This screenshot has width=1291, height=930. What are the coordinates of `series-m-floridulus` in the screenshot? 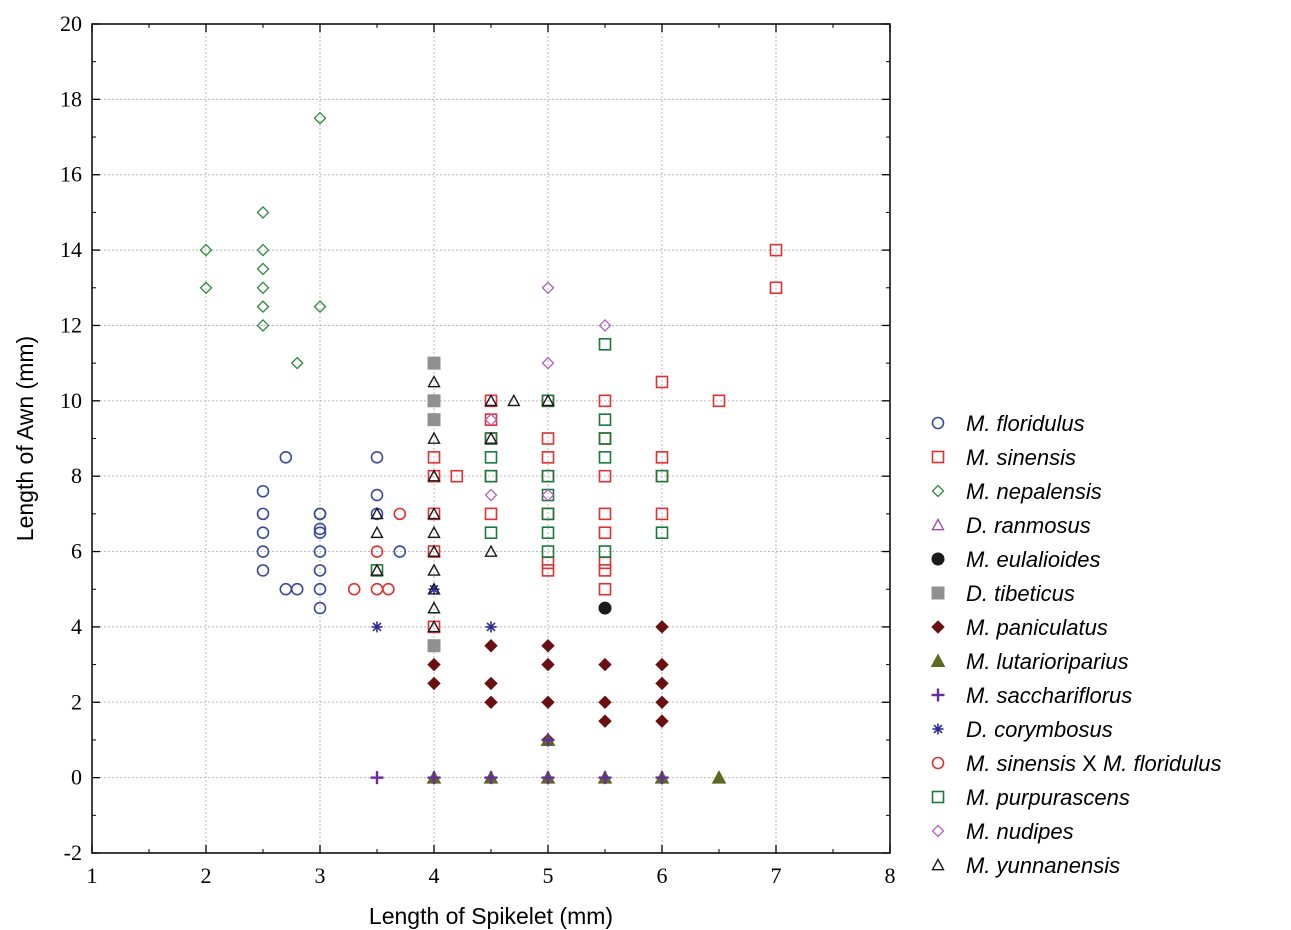 It's located at (331, 533).